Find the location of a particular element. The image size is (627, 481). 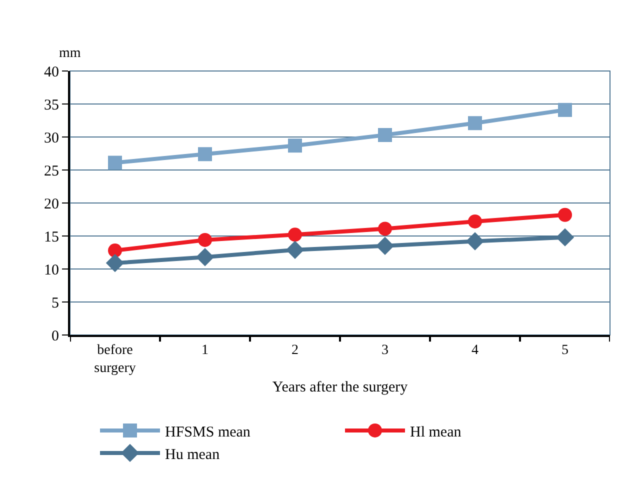

y-tick-label: 40 is located at coordinates (51, 72).